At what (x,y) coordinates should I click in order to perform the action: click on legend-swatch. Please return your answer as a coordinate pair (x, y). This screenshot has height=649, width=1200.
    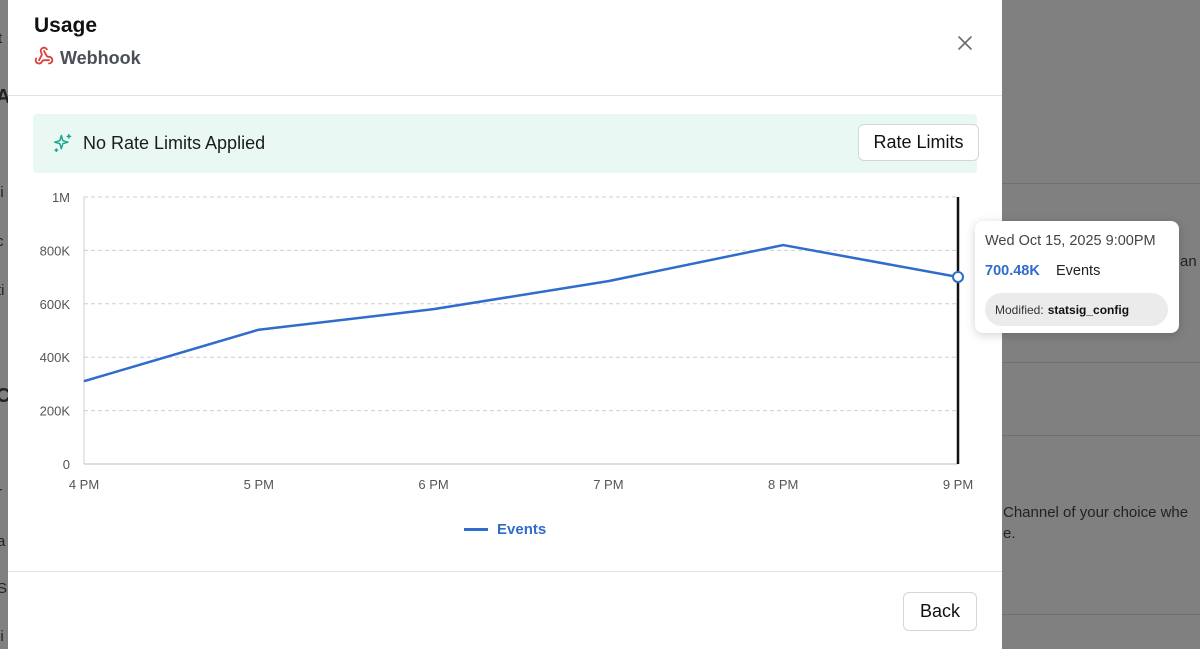
    Looking at the image, I should click on (476, 529).